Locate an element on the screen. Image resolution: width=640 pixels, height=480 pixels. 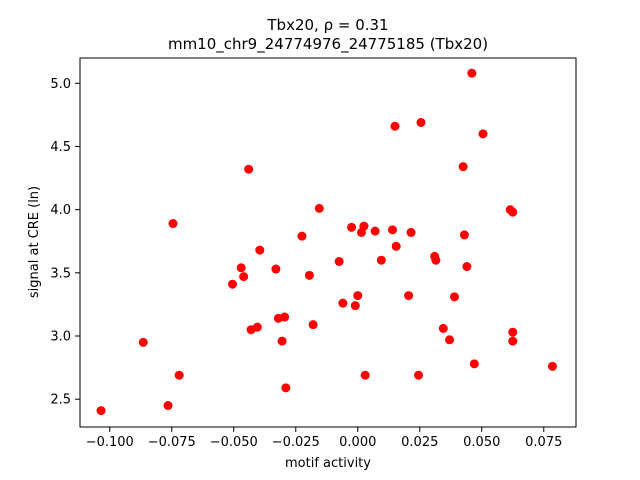
y-tick-label: 2.5 is located at coordinates (60, 400).